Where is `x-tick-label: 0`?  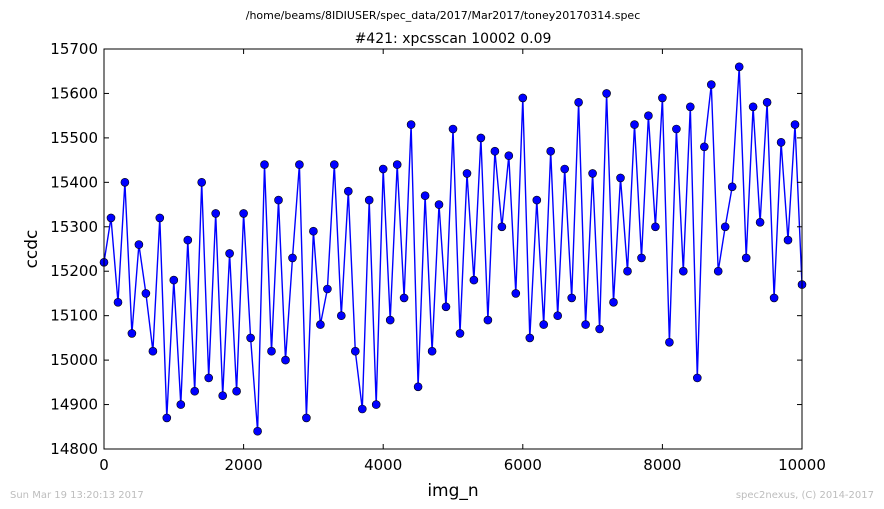 x-tick-label: 0 is located at coordinates (104, 465).